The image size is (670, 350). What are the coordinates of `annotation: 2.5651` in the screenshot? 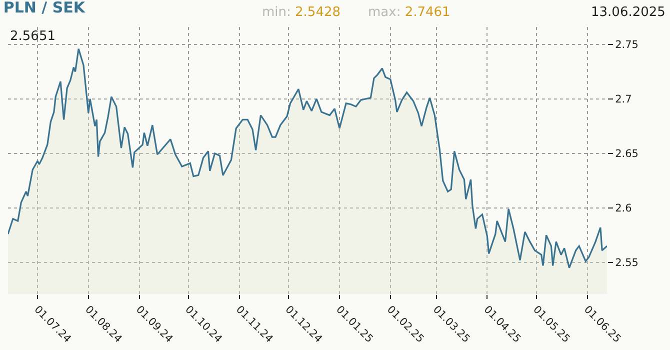 It's located at (33, 36).